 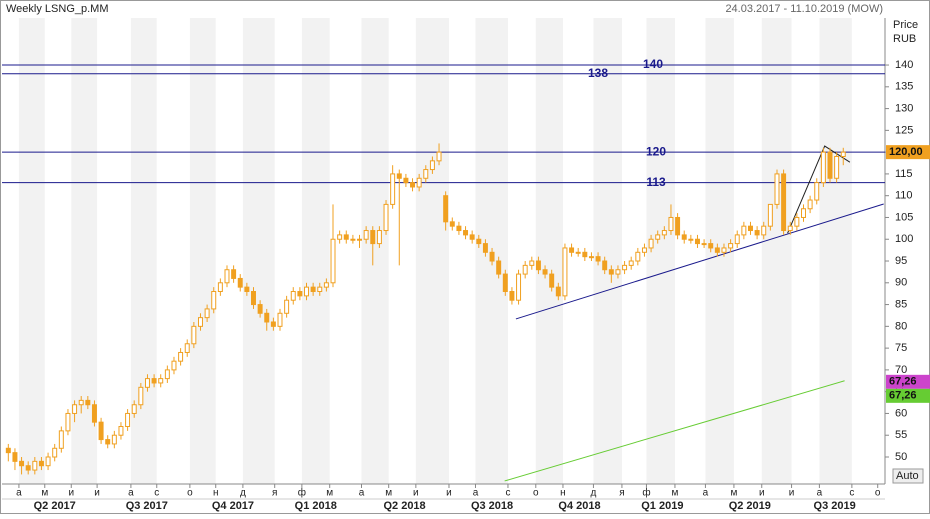 I want to click on y-tick-label: 70, so click(x=901, y=370).